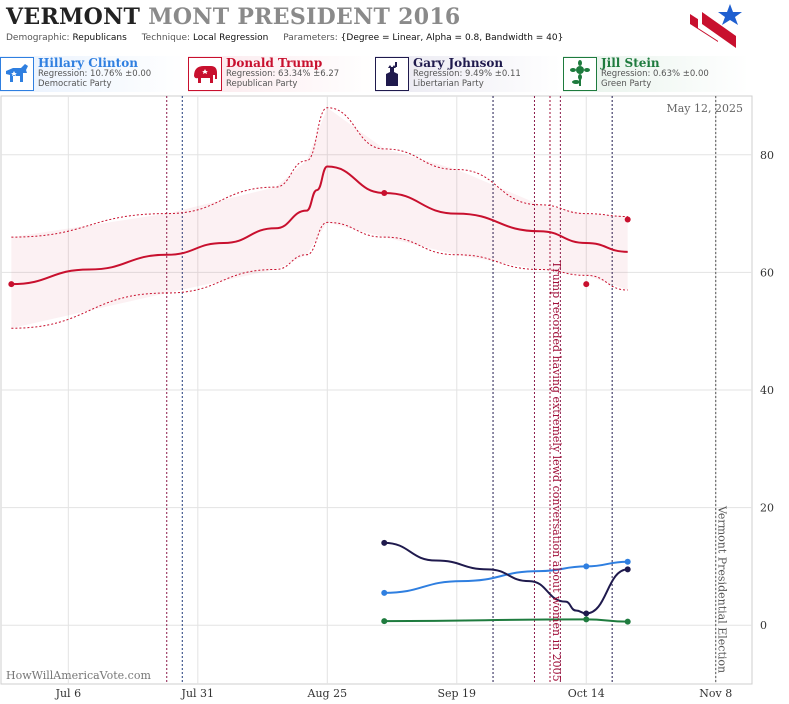  What do you see at coordinates (767, 390) in the screenshot?
I see `y-tick-label: 40` at bounding box center [767, 390].